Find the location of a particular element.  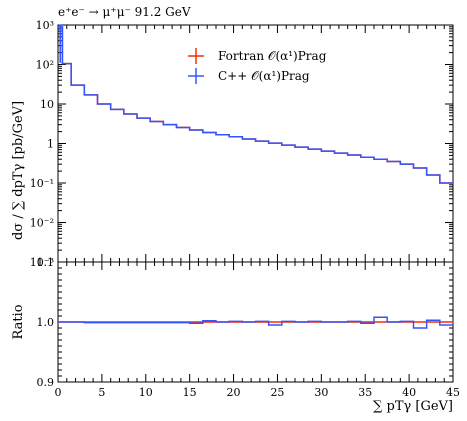

x-tick-label: 20 is located at coordinates (234, 392).